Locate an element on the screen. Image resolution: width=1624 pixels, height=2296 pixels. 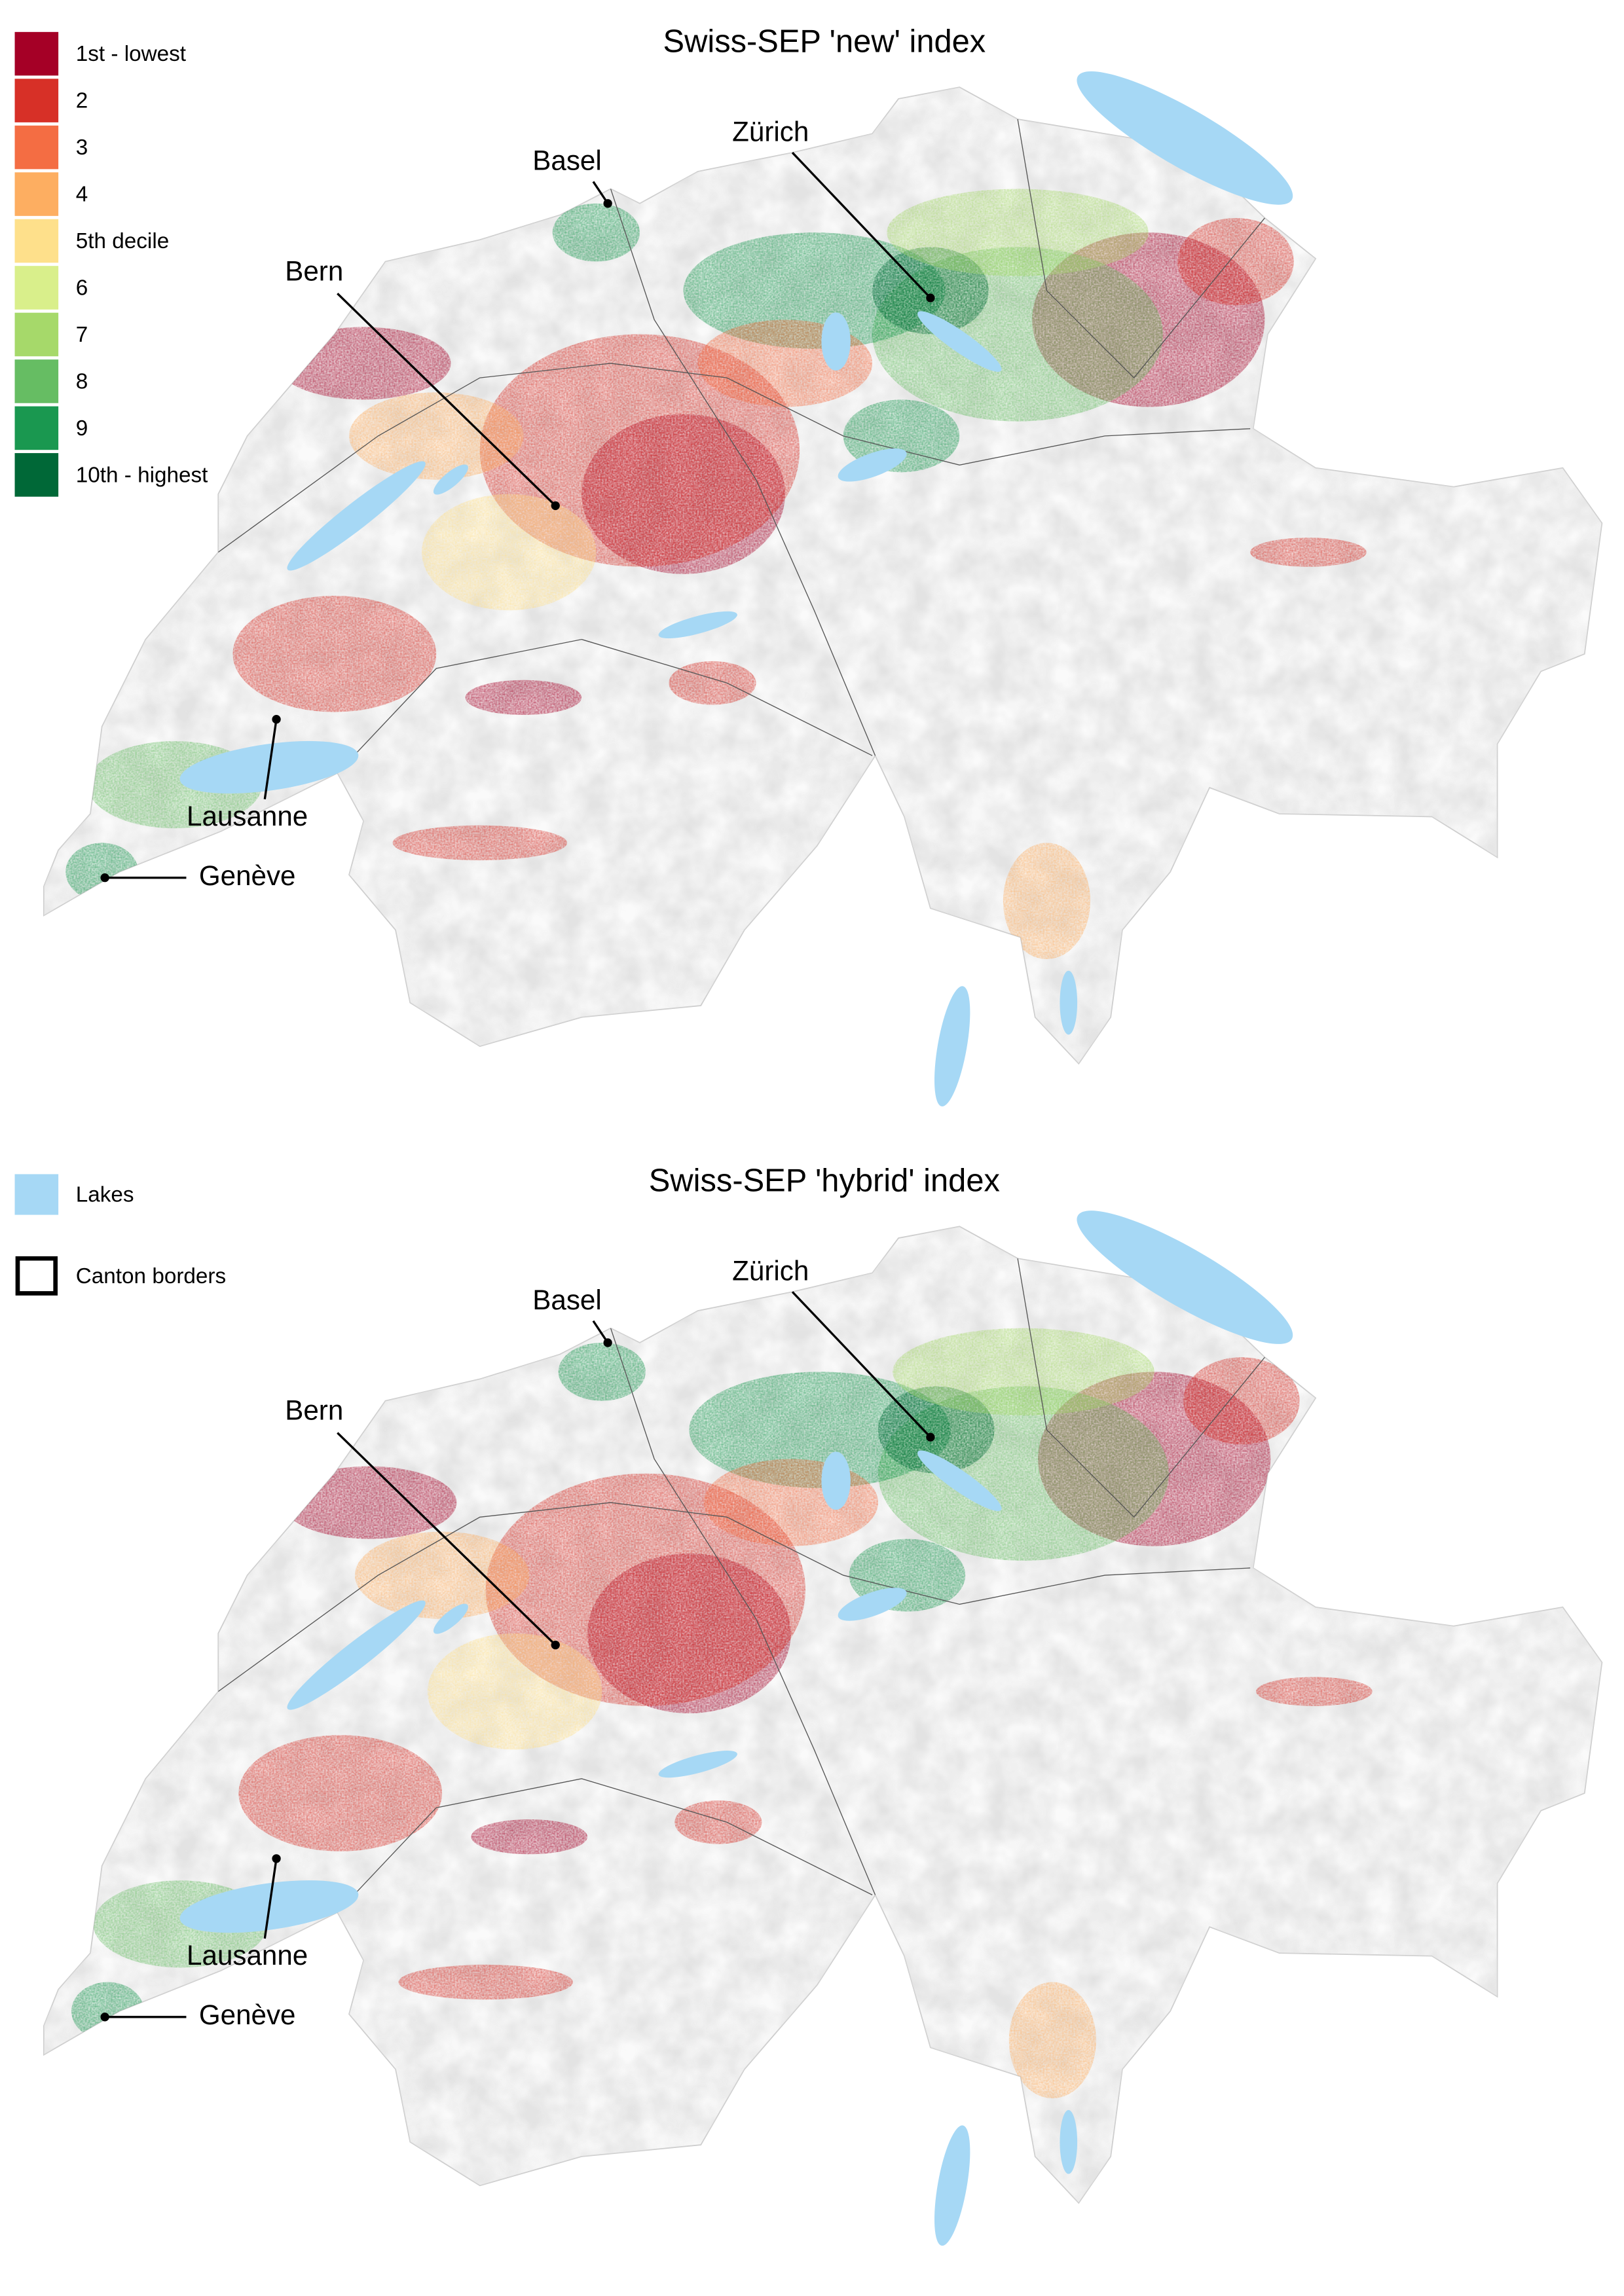
legend-label: 7 is located at coordinates (82, 335).